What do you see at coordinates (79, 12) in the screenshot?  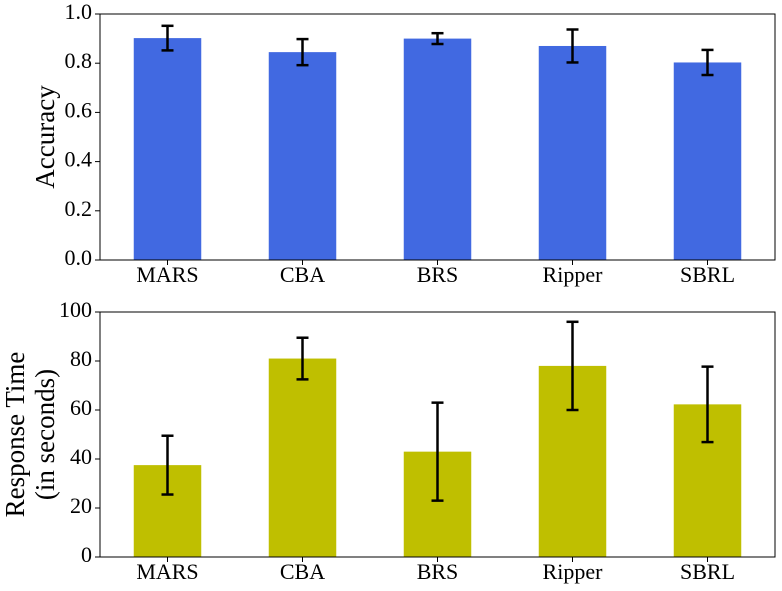 I see `y-tick-label: 1.0` at bounding box center [79, 12].